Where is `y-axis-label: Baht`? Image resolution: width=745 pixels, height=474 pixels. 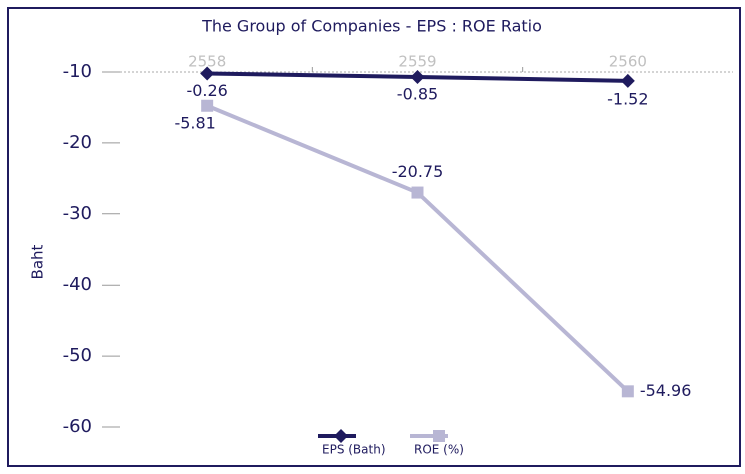 y-axis-label: Baht is located at coordinates (38, 261).